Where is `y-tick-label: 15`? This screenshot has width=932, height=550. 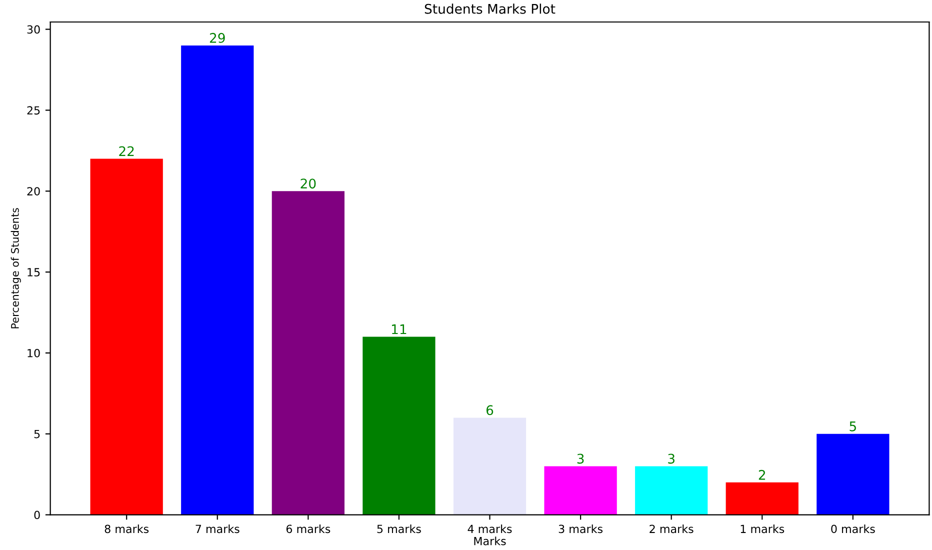 y-tick-label: 15 is located at coordinates (34, 272).